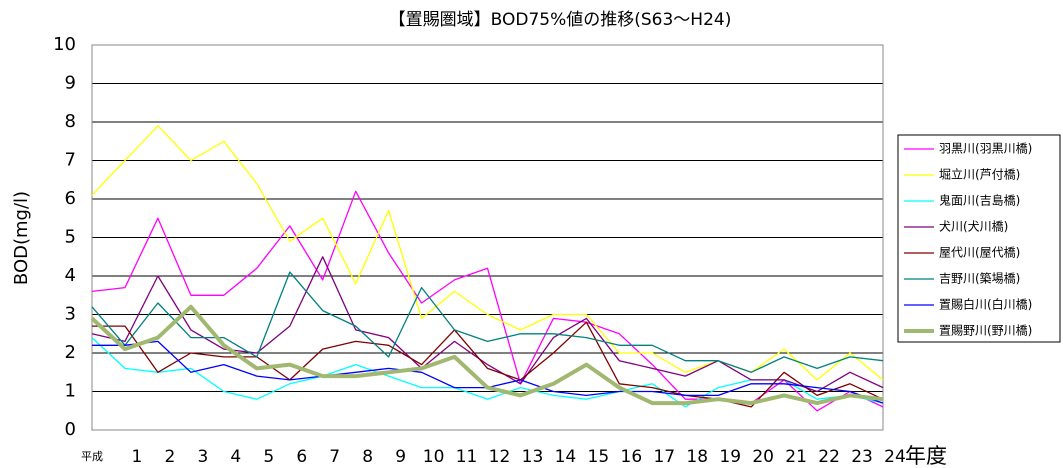  What do you see at coordinates (70, 83) in the screenshot?
I see `y-tick-label: 9` at bounding box center [70, 83].